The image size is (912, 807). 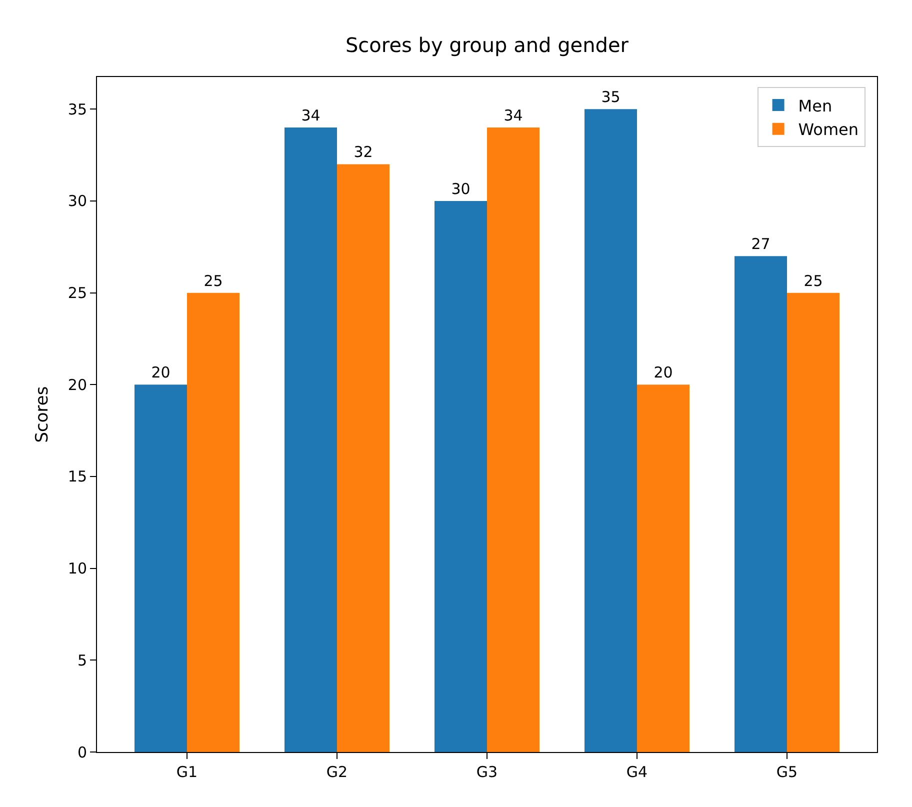 What do you see at coordinates (77, 293) in the screenshot?
I see `y-tick-label: 25` at bounding box center [77, 293].